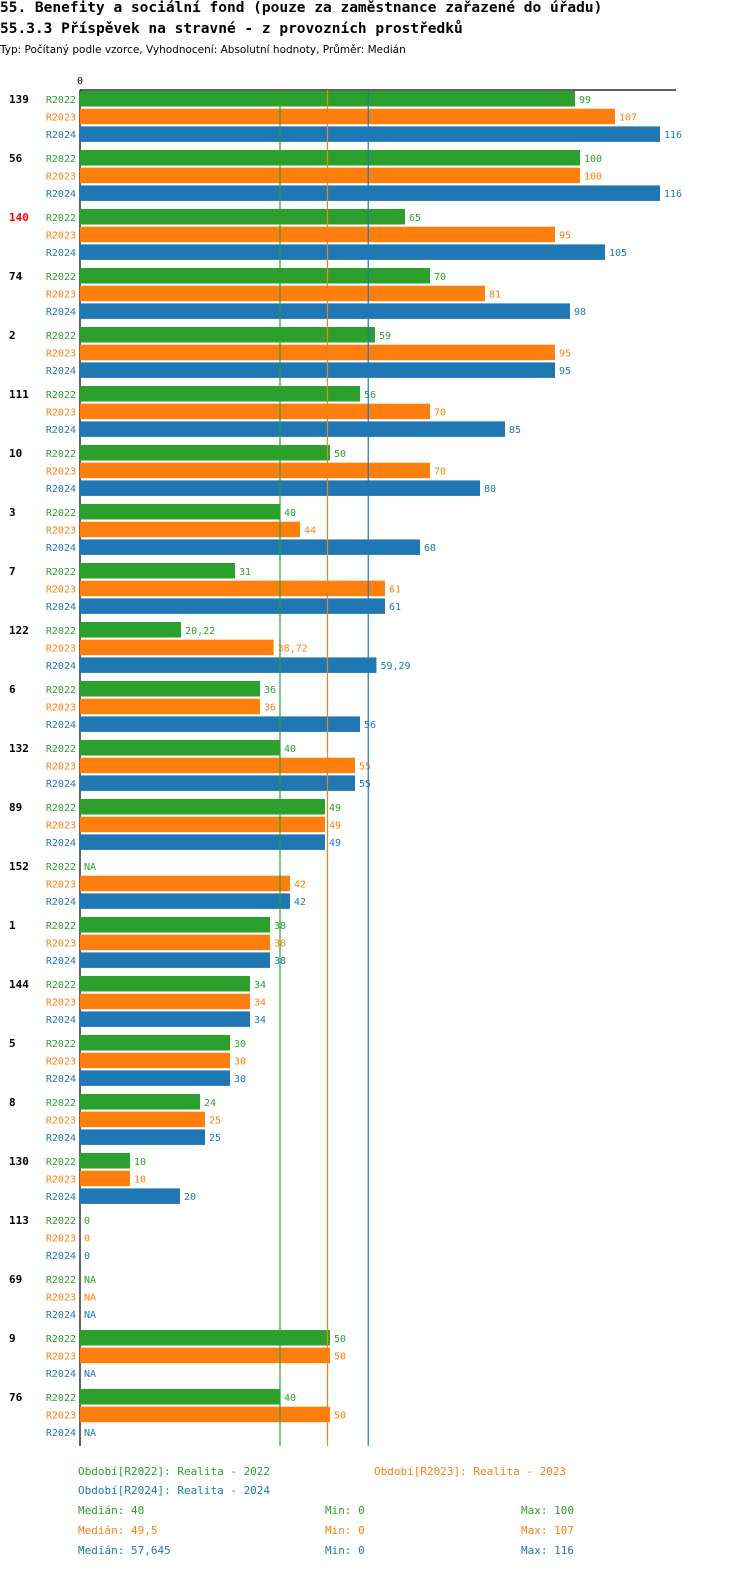  What do you see at coordinates (142, 1137) in the screenshot?
I see `bar-8-R2024` at bounding box center [142, 1137].